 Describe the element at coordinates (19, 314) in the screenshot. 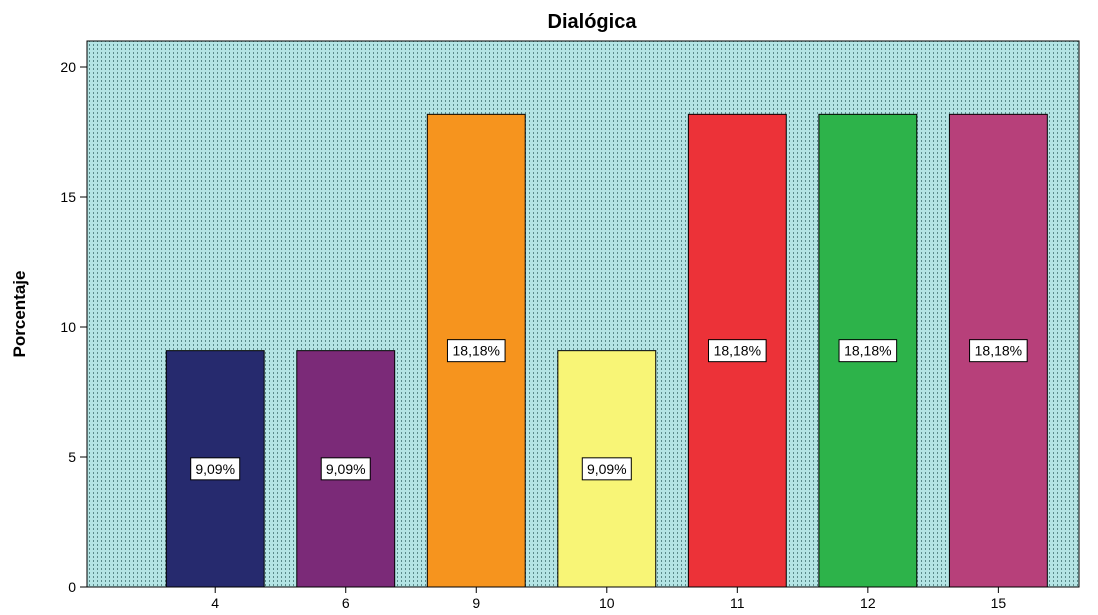

I see `y-axis-label: Porcentaje` at that location.